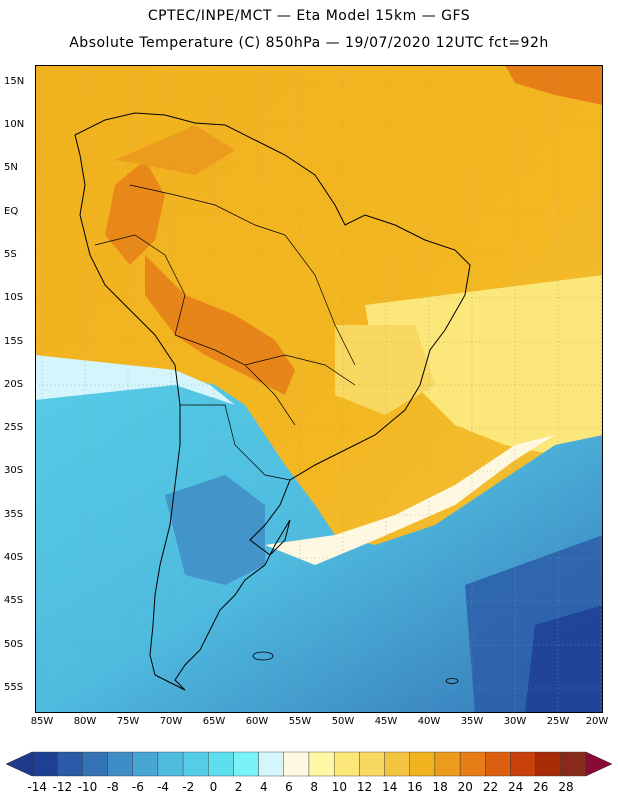 This screenshot has height=800, width=618. I want to click on colorbar-label: 4, so click(263, 787).